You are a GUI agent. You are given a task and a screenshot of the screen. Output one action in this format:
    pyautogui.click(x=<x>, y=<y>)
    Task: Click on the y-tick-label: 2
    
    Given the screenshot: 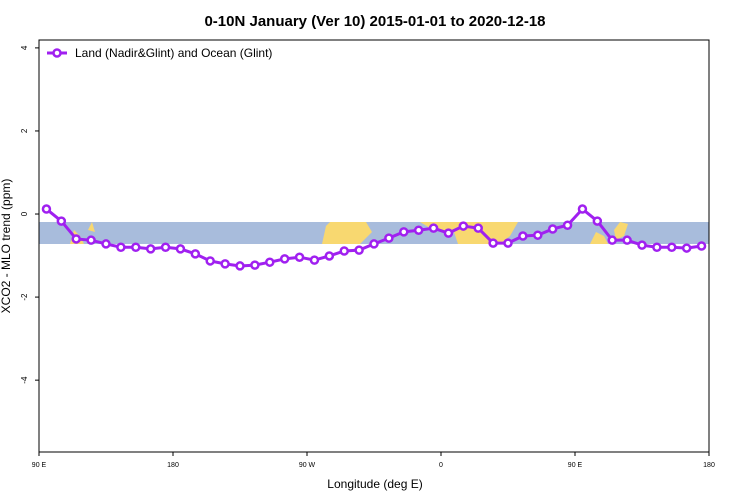 What is the action you would take?
    pyautogui.click(x=24, y=130)
    